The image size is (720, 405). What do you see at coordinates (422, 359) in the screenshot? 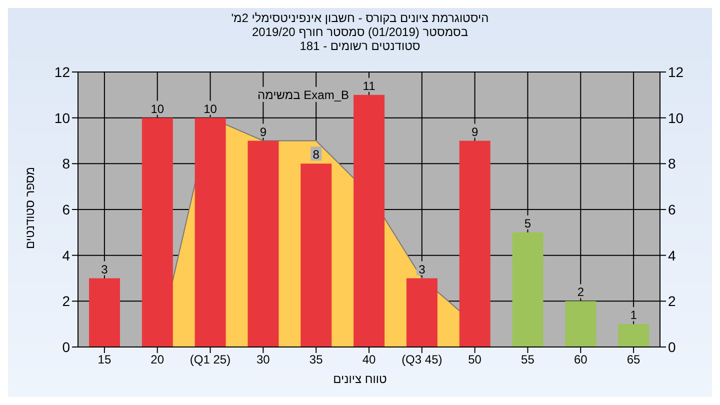
I see `x-tick-label: (Q3 45)` at bounding box center [422, 359].